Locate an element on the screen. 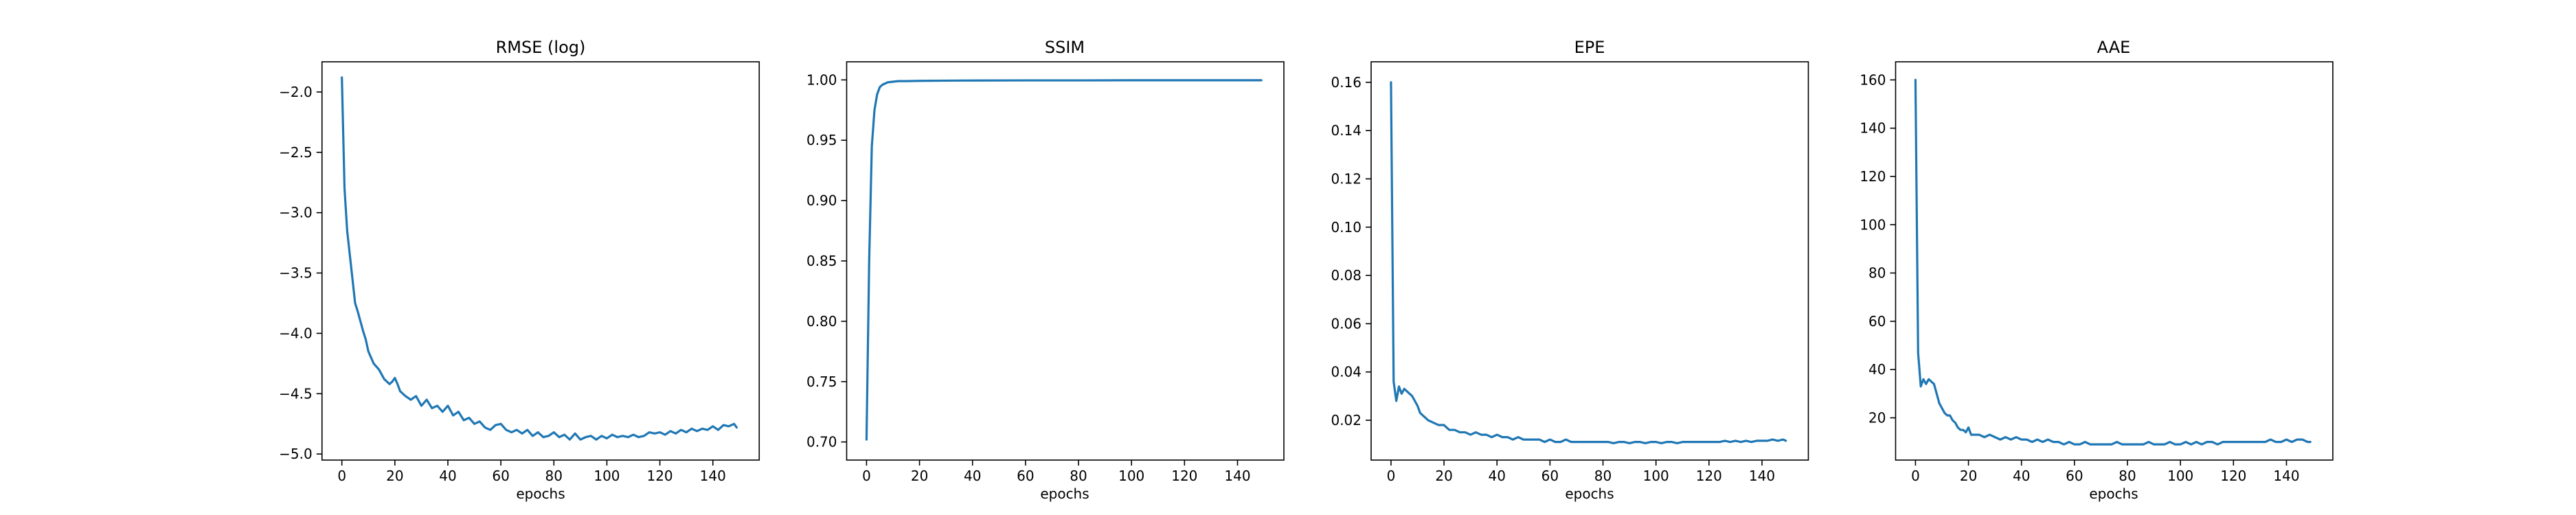  y-tick-label: 60 is located at coordinates (1877, 321).